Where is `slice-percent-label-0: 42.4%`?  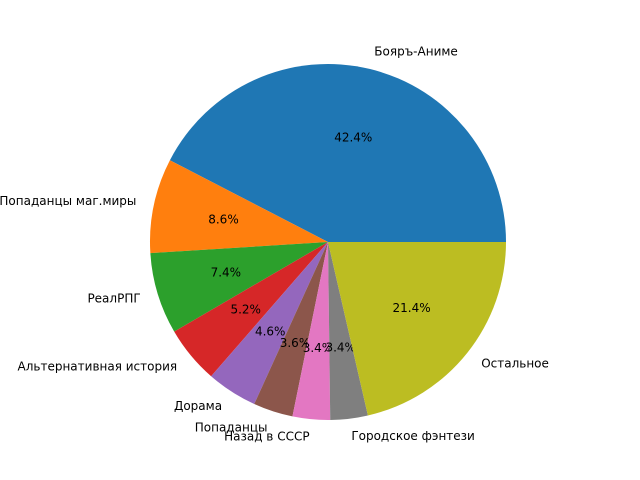
slice-percent-label-0: 42.4% is located at coordinates (353, 138).